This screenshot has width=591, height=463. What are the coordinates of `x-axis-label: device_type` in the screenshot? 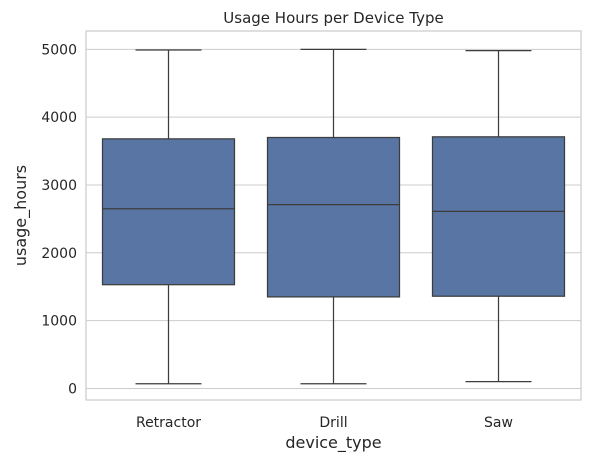 It's located at (333, 443).